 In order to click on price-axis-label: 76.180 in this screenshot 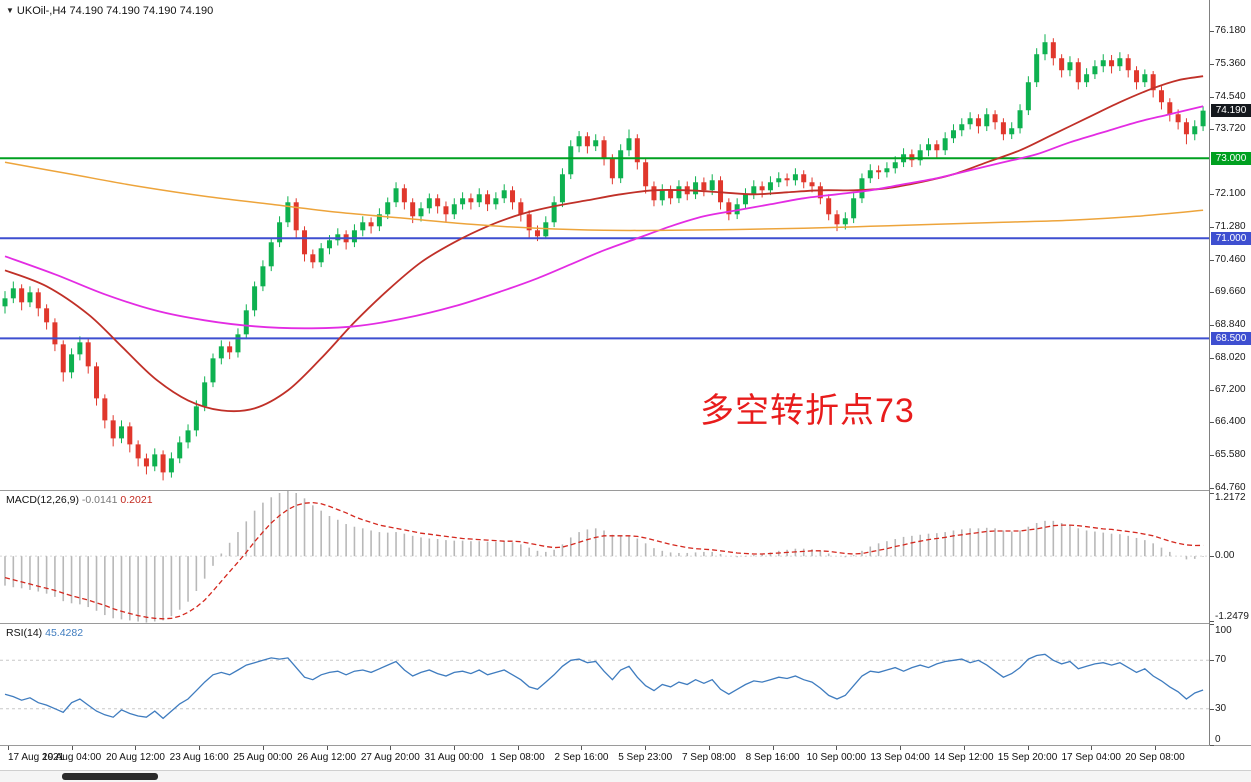, I will do `click(1230, 30)`.